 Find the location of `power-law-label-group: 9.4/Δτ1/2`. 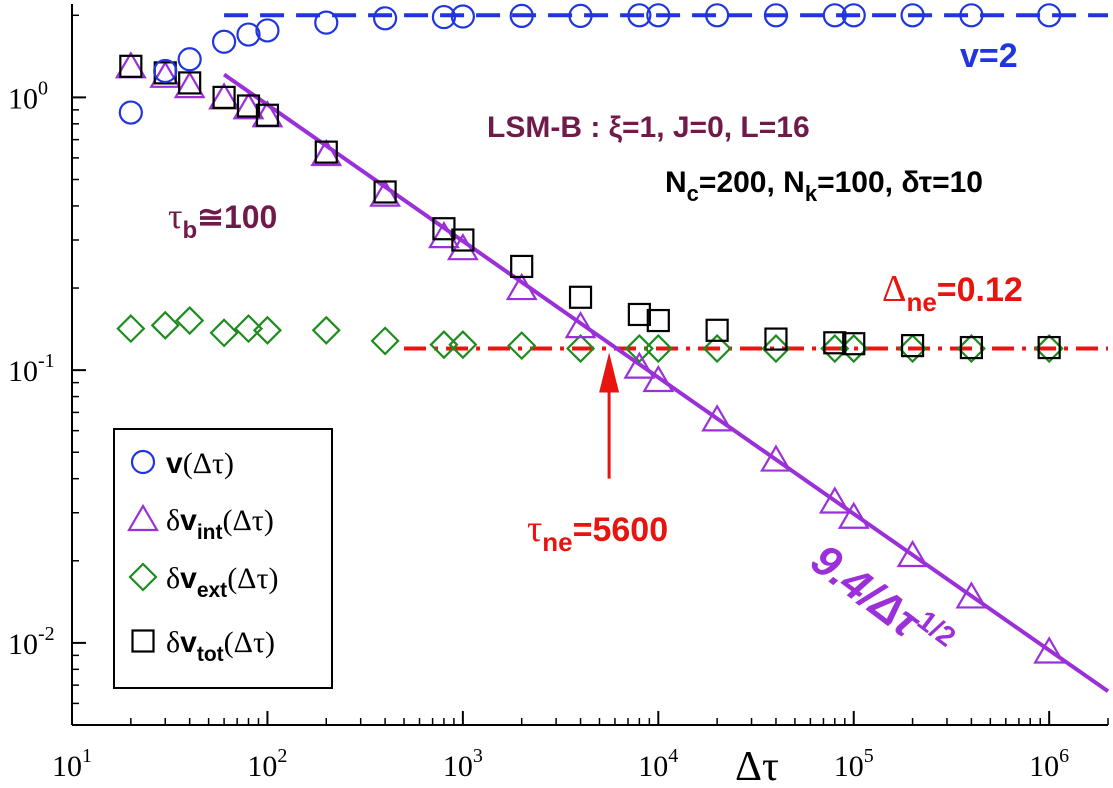

power-law-label-group: 9.4/Δτ1/2 is located at coordinates (882, 594).